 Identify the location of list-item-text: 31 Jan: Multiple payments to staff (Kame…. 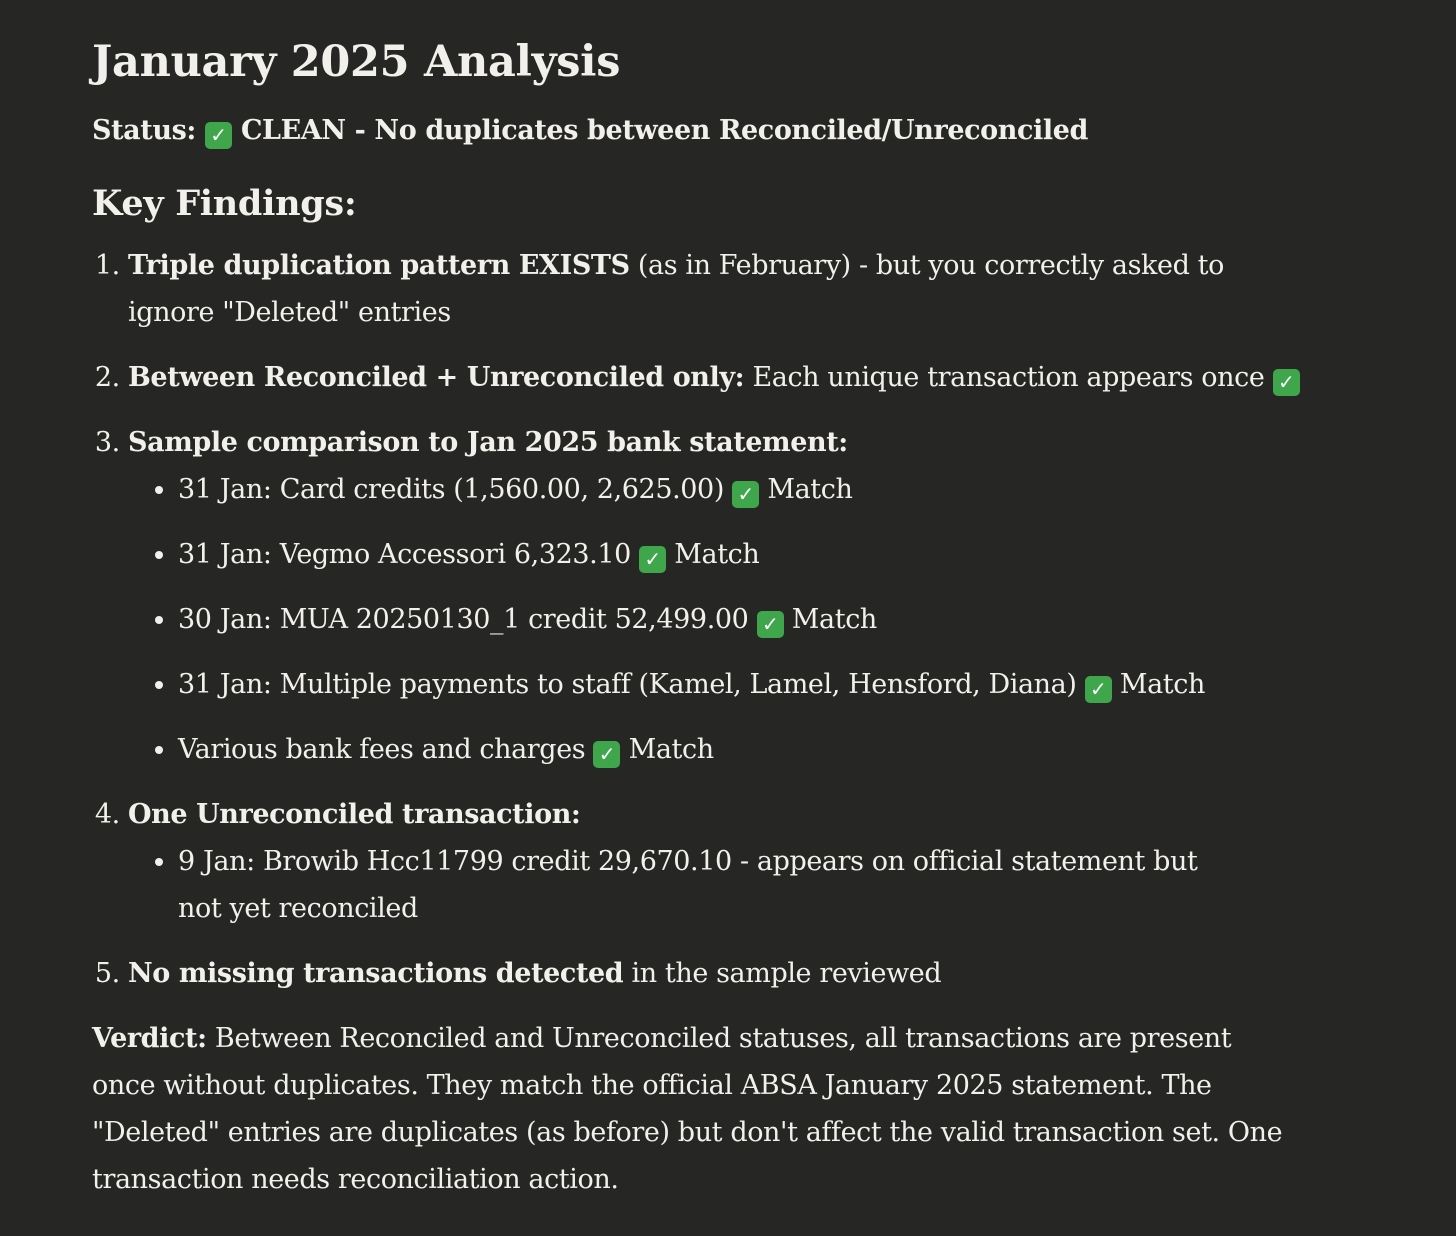
(631, 684).